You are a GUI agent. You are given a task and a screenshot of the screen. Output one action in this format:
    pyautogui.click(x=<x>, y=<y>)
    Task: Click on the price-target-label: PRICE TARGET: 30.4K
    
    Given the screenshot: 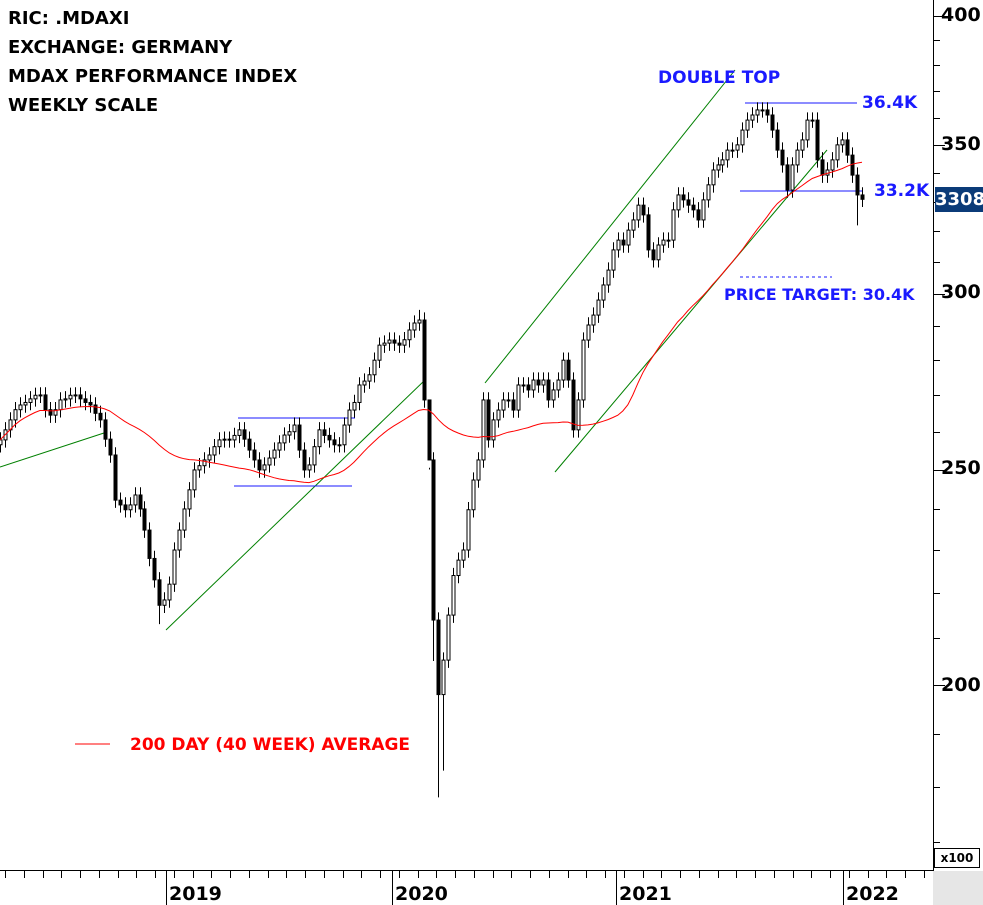 What is the action you would take?
    pyautogui.click(x=819, y=294)
    